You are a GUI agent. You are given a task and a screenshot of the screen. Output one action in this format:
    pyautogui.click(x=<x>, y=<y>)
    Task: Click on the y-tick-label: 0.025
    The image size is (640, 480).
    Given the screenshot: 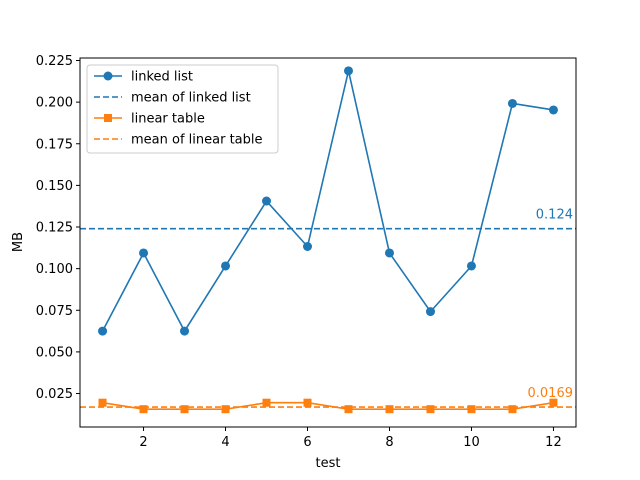 What is the action you would take?
    pyautogui.click(x=54, y=394)
    